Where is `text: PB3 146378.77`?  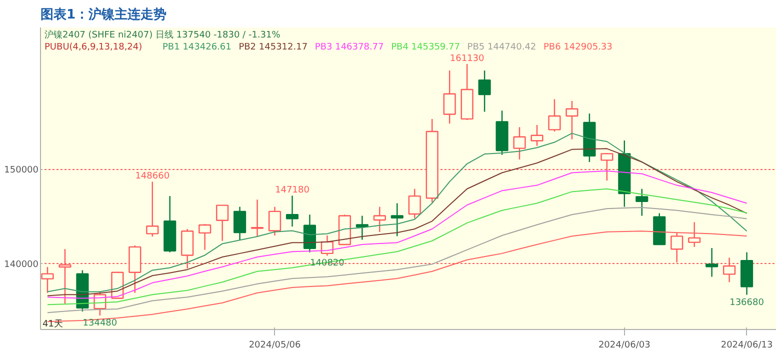 text: PB3 146378.77 is located at coordinates (349, 47).